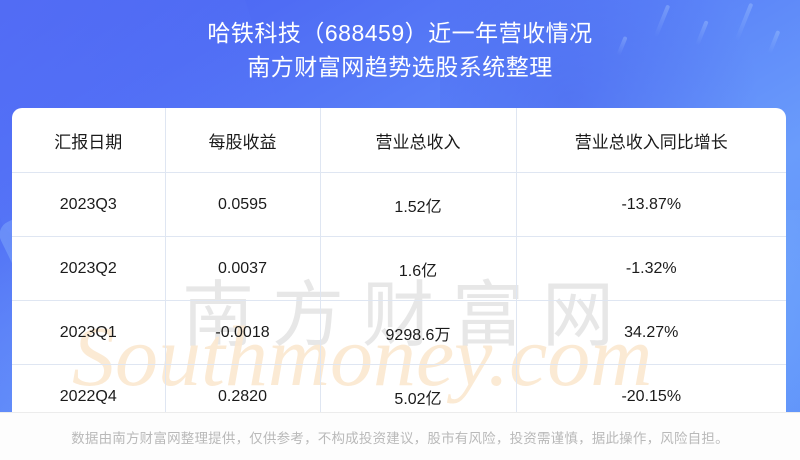 The image size is (800, 460). I want to click on column-header-revenue: 营业总收入, so click(418, 140).